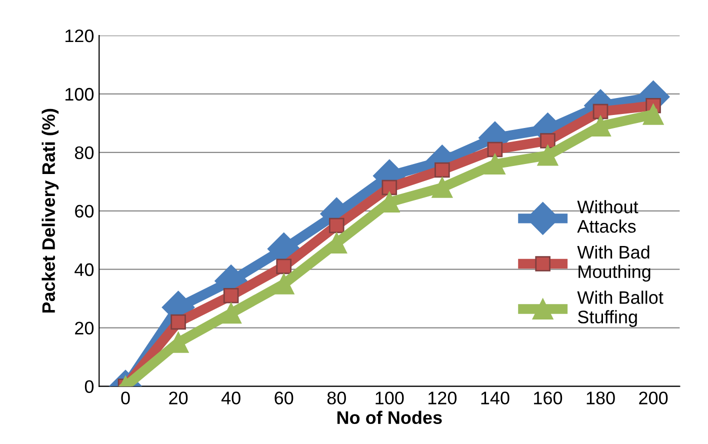  Describe the element at coordinates (125, 398) in the screenshot. I see `x-tick-label: 0` at that location.